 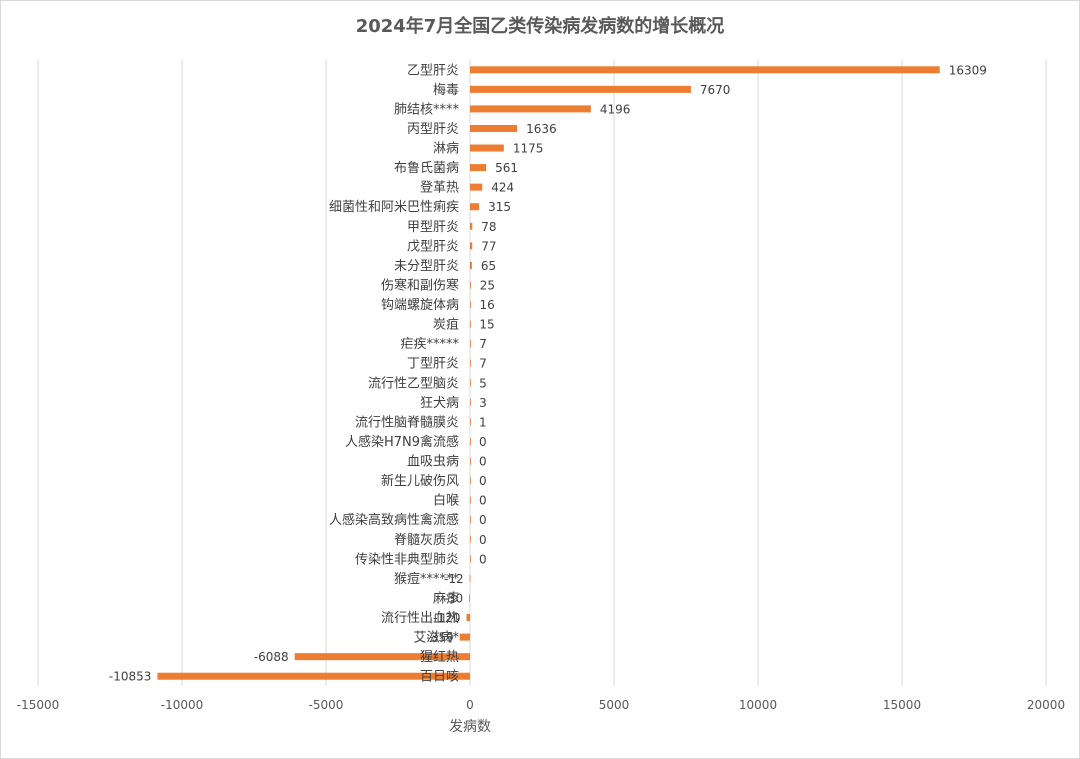 What do you see at coordinates (182, 705) in the screenshot?
I see `x-tick-label: -10000` at bounding box center [182, 705].